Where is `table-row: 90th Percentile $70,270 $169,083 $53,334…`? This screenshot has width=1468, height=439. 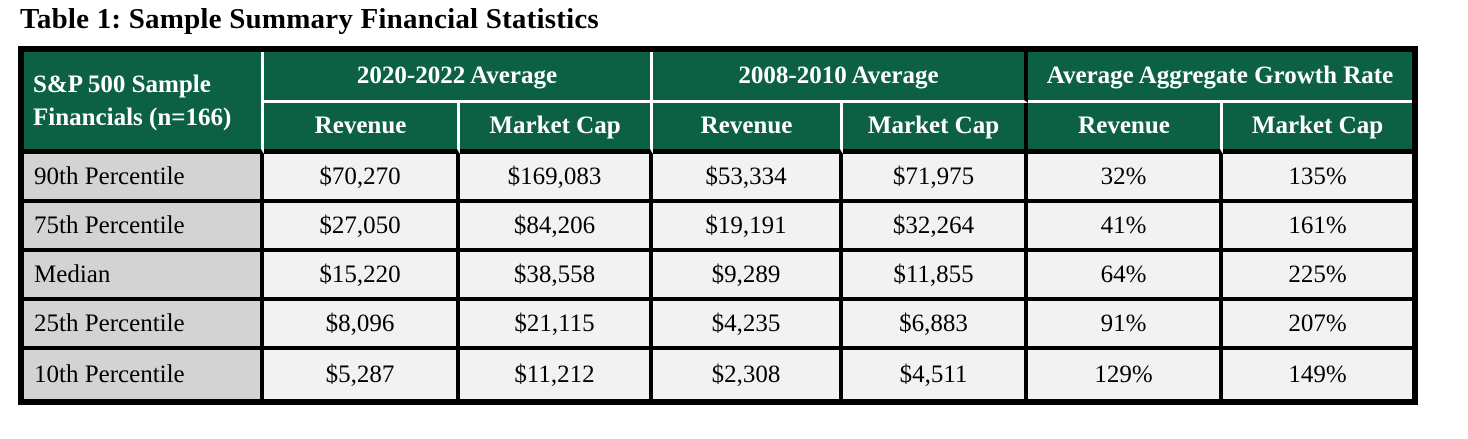 table-row: 90th Percentile $70,270 $169,083 $53,334… is located at coordinates (718, 178).